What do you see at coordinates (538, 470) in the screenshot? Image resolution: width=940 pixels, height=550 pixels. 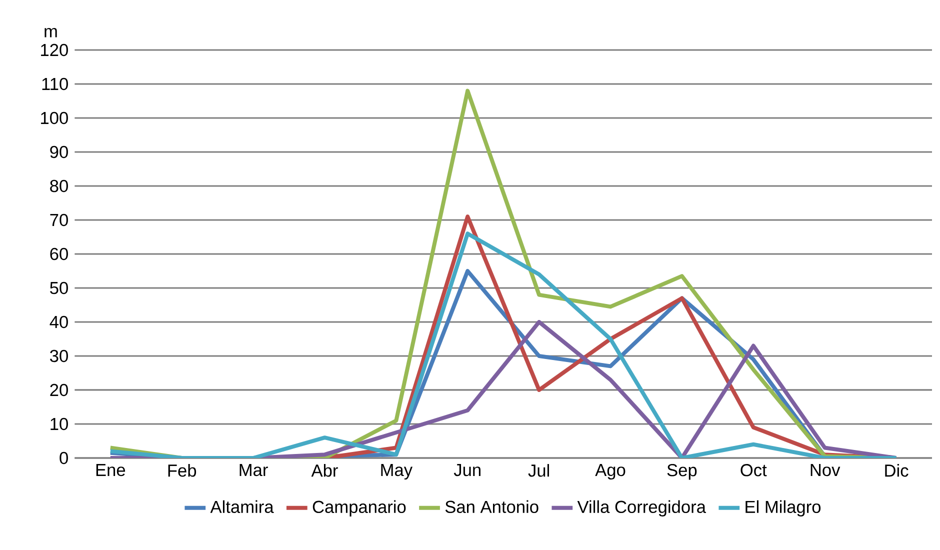 I see `x-tick-label: Jul` at bounding box center [538, 470].